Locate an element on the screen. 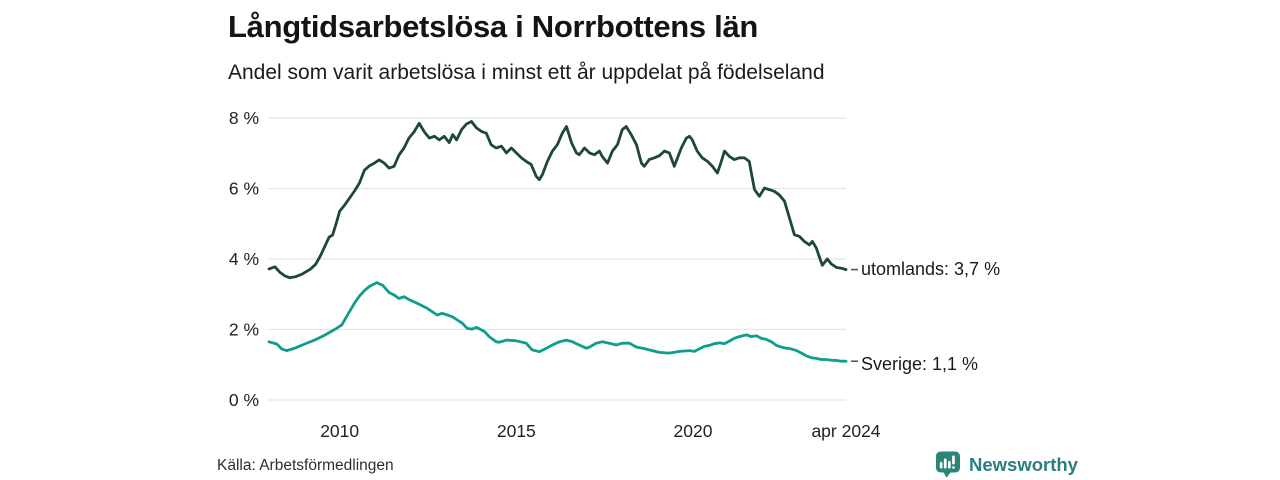 Image resolution: width=1280 pixels, height=480 pixels. brand-name: Newsworthy is located at coordinates (1023, 464).